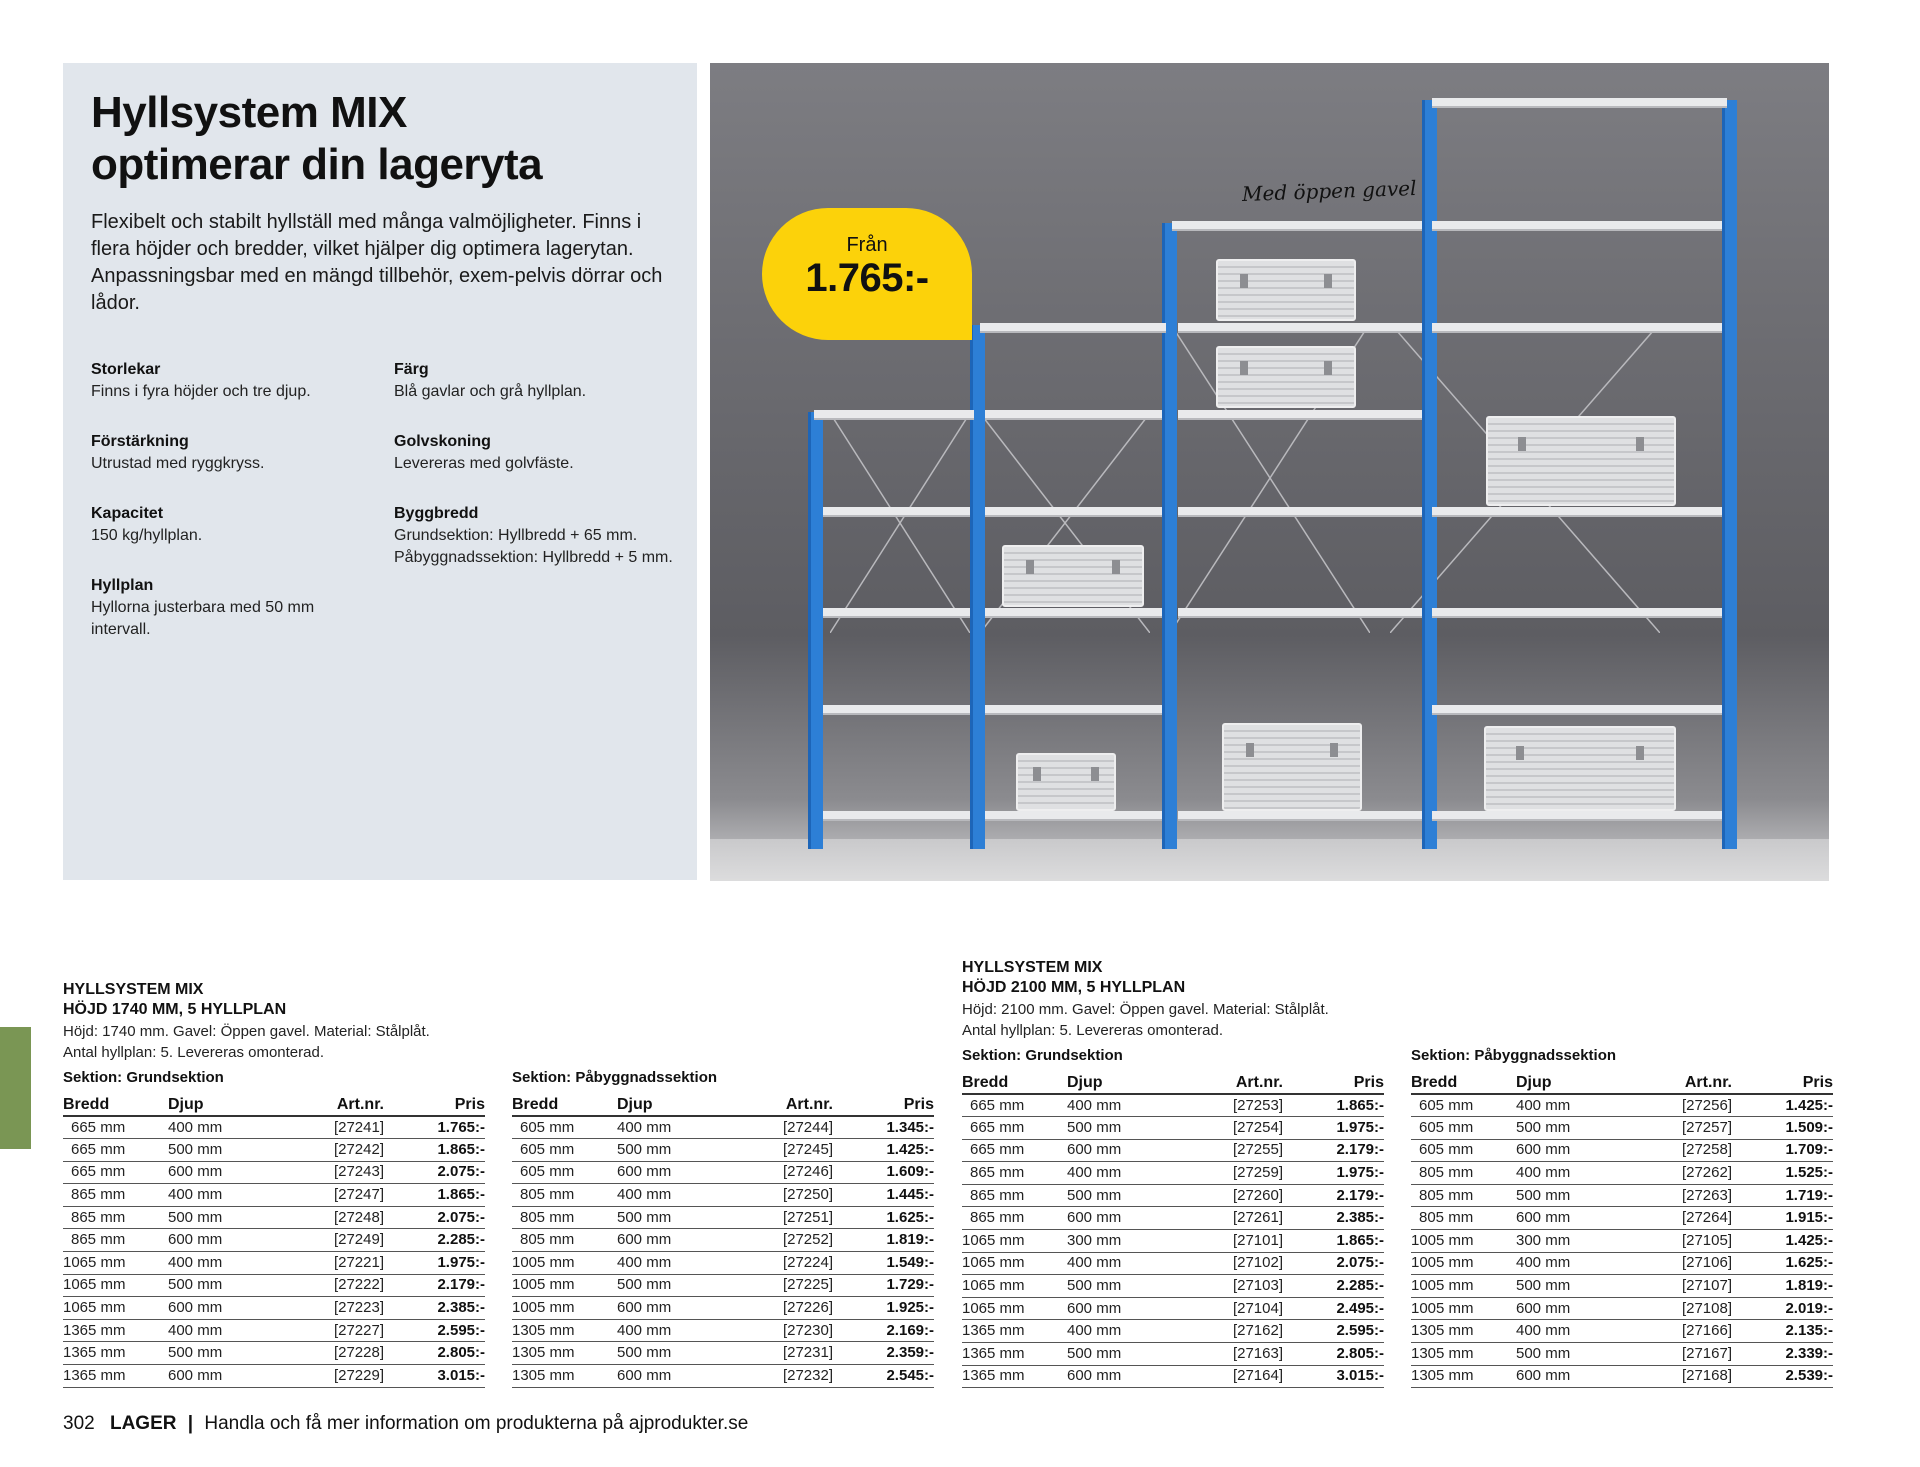 The width and height of the screenshot is (1920, 1467). What do you see at coordinates (1333, 1128) in the screenshot?
I see `cell-pris: 1.975:-` at bounding box center [1333, 1128].